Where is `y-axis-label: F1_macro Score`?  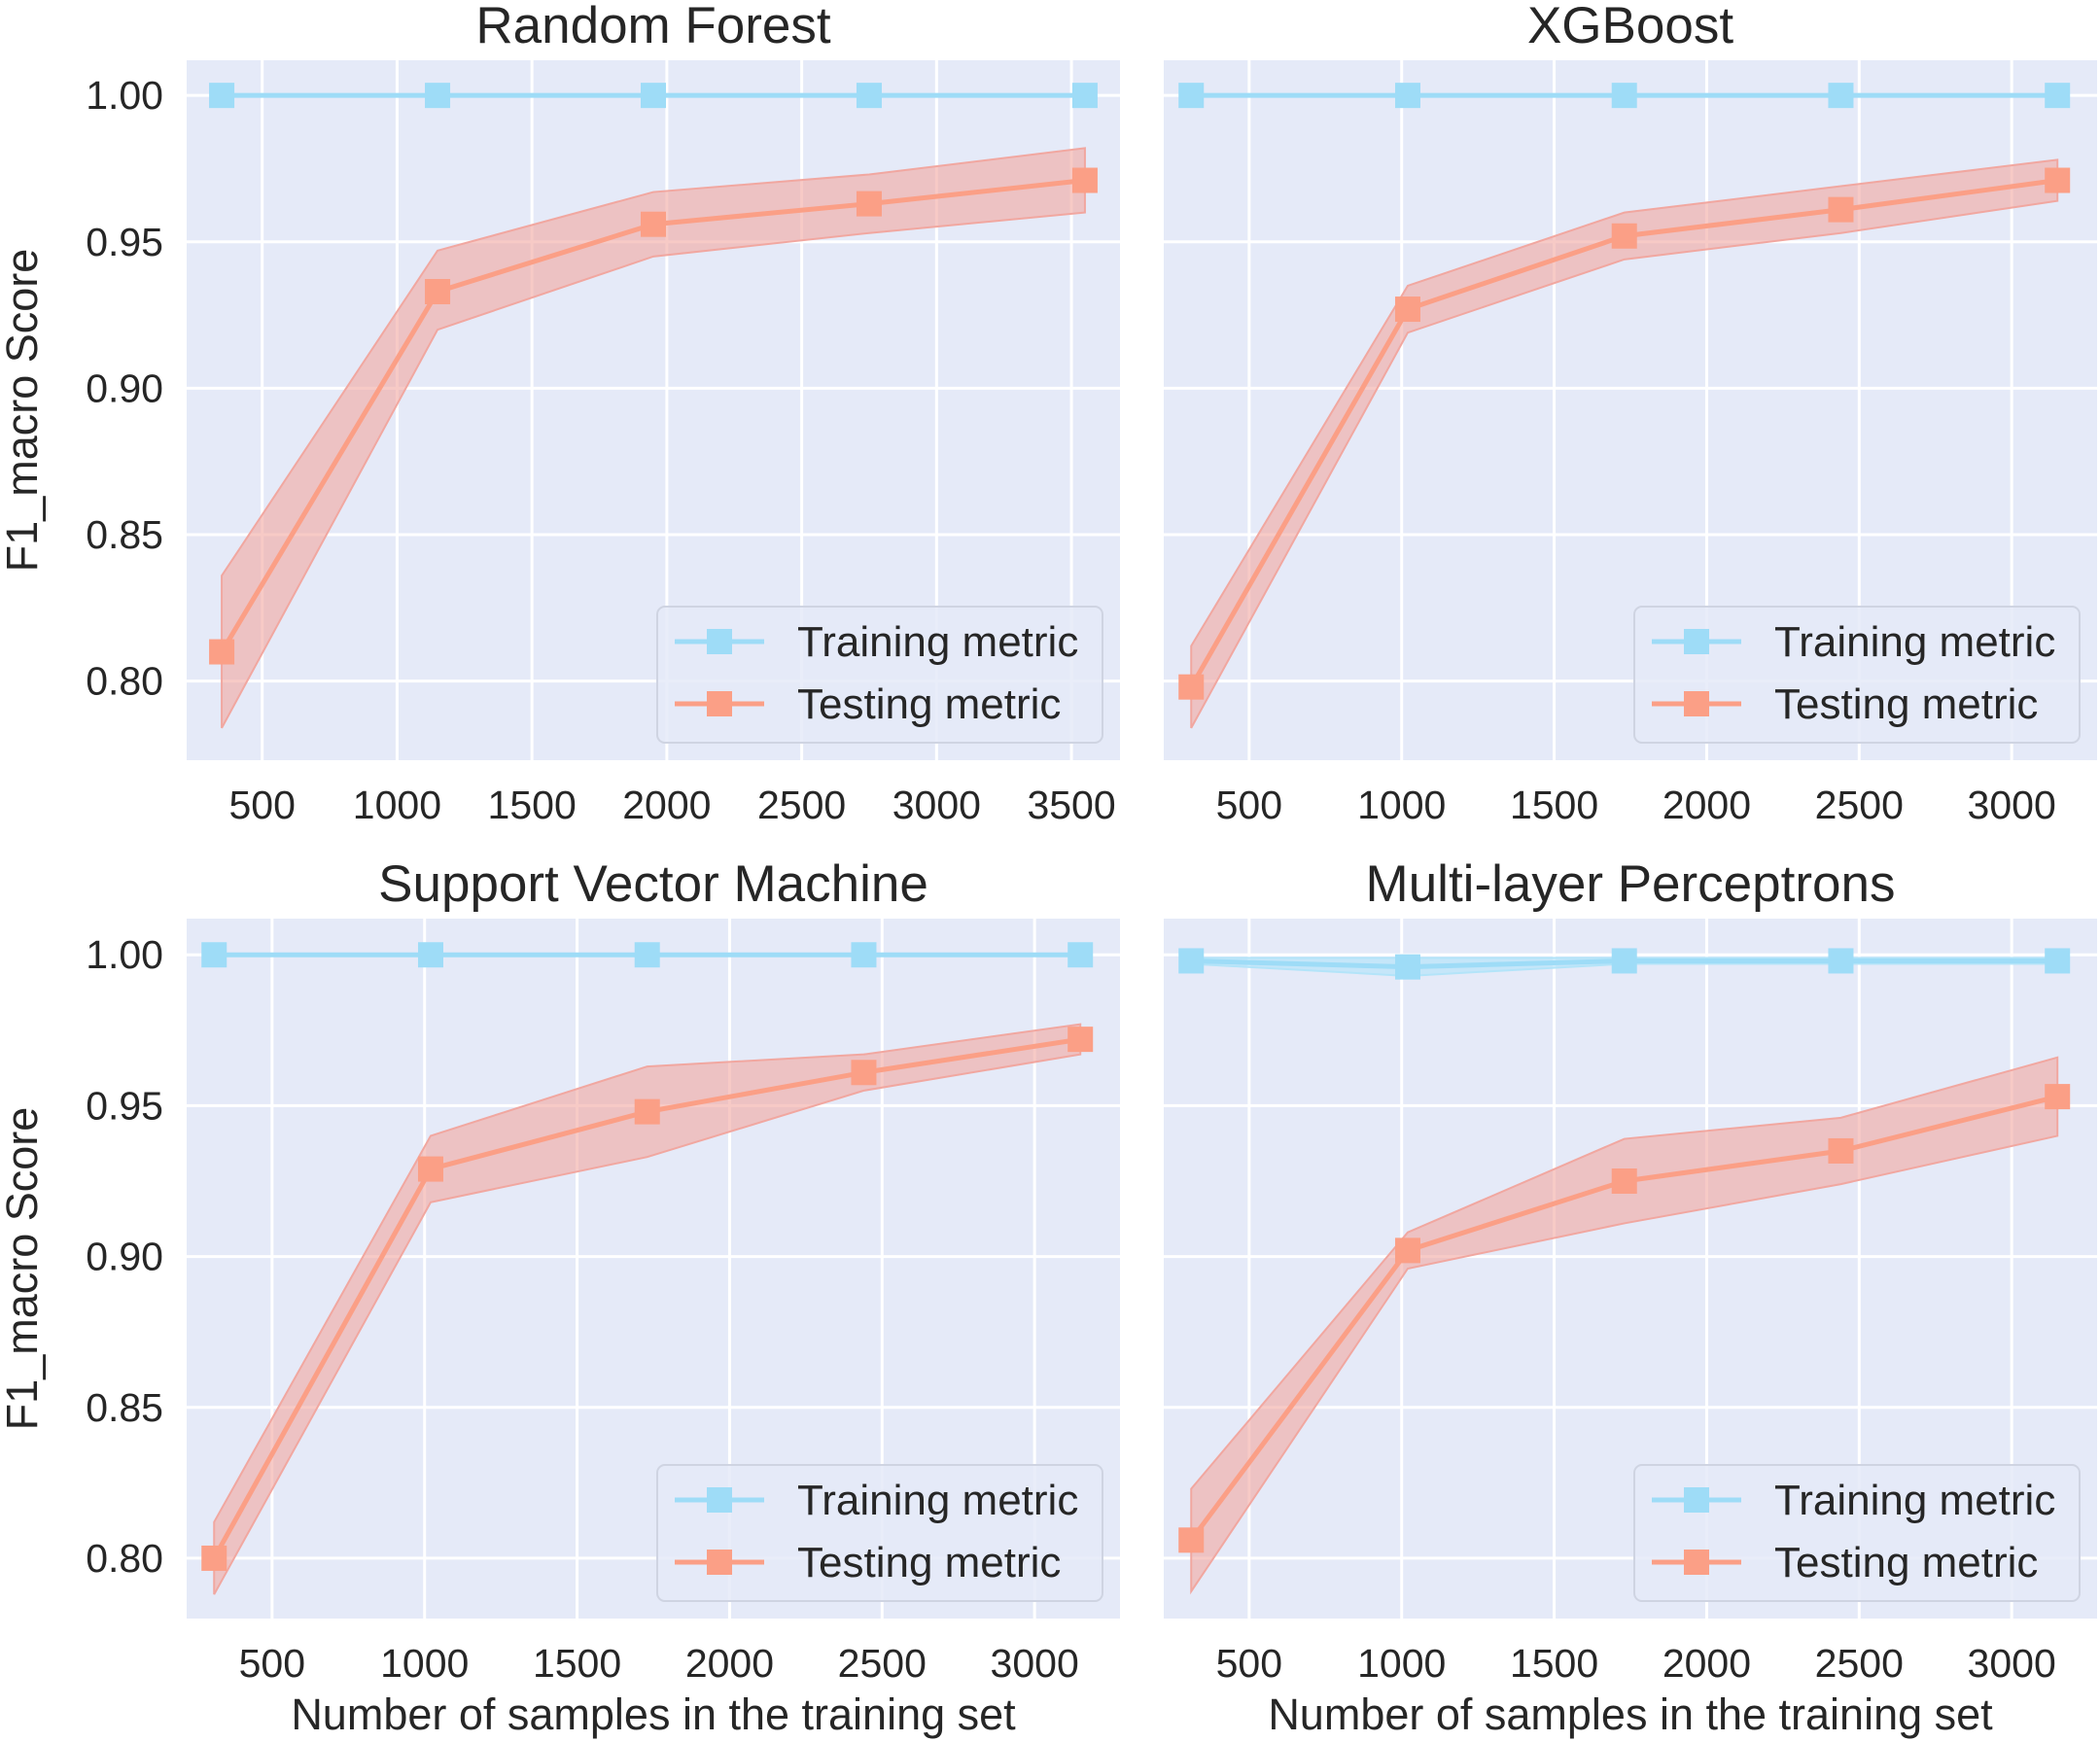 y-axis-label: F1_macro Score is located at coordinates (23, 411).